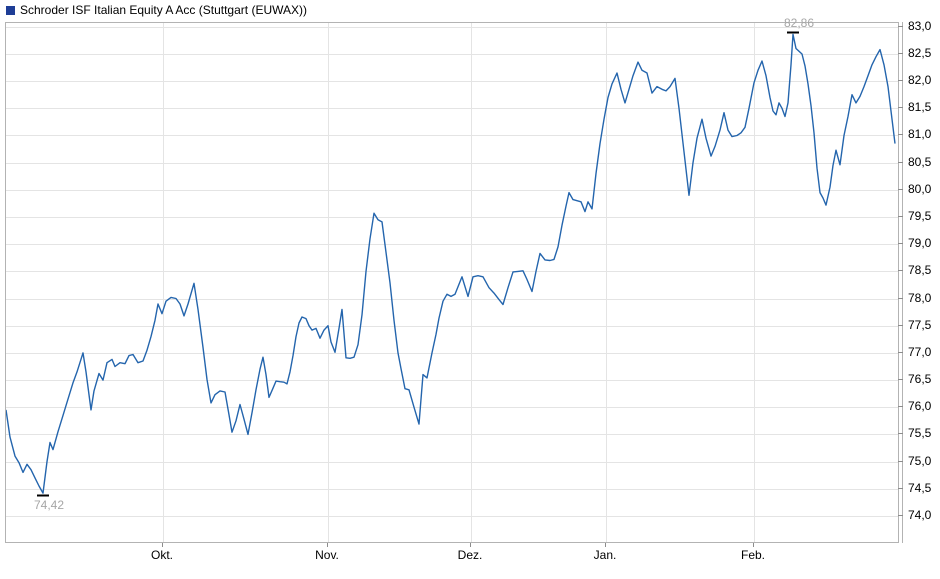 This screenshot has width=940, height=579. Describe the element at coordinates (920, 270) in the screenshot. I see `y-axis-tick-label: 78,5` at that location.